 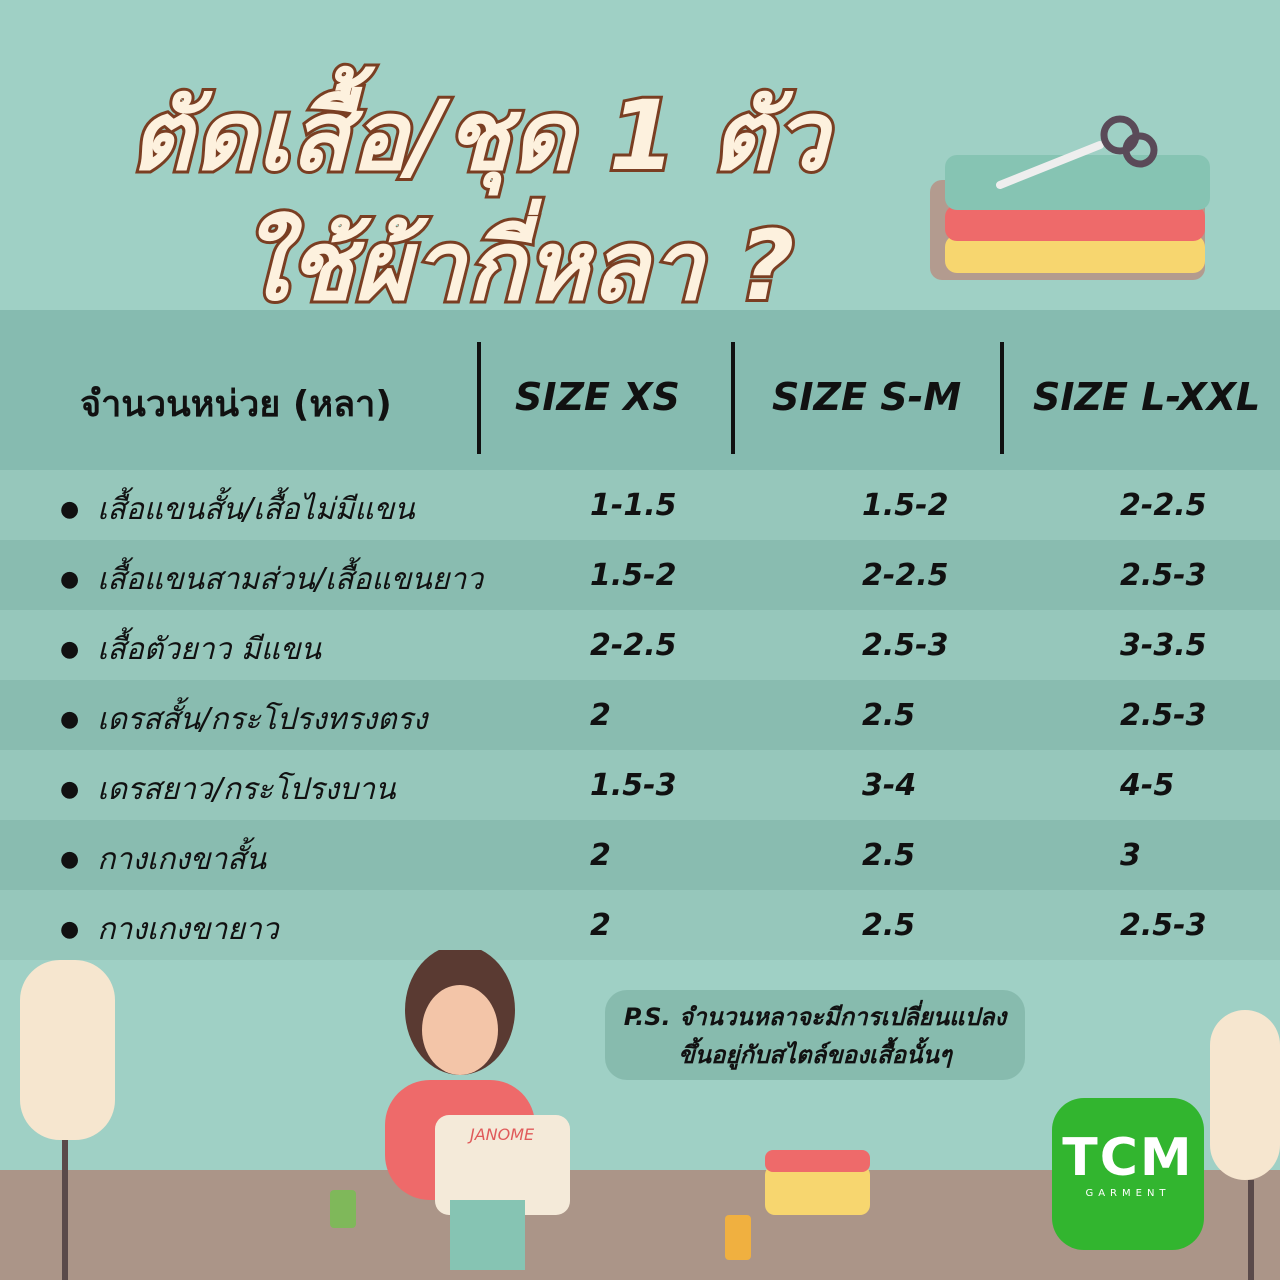 I want to click on value-xs: 1.5-2, so click(x=633, y=575).